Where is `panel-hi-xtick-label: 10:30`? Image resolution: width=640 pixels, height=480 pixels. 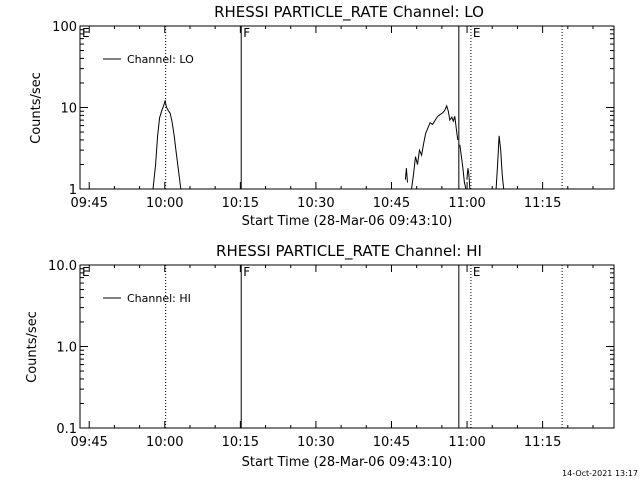 panel-hi-xtick-label: 10:30 is located at coordinates (315, 442).